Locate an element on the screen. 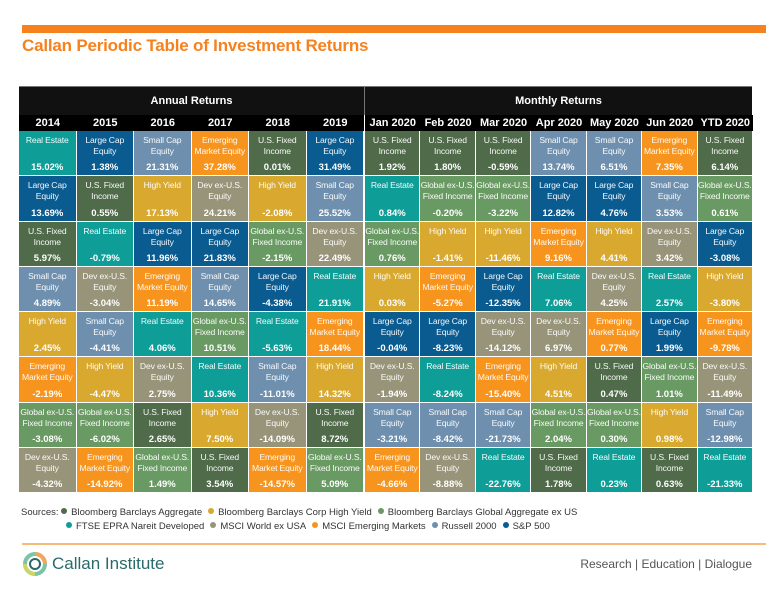 The width and height of the screenshot is (768, 594). table-cell: High Yield -2.08% is located at coordinates (278, 199).